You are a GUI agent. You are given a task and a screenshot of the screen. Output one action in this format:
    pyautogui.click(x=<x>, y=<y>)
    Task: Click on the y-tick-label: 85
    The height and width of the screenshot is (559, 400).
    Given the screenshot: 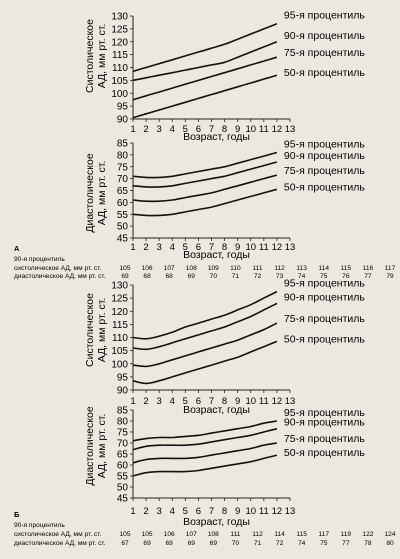 What is the action you would take?
    pyautogui.click(x=123, y=411)
    